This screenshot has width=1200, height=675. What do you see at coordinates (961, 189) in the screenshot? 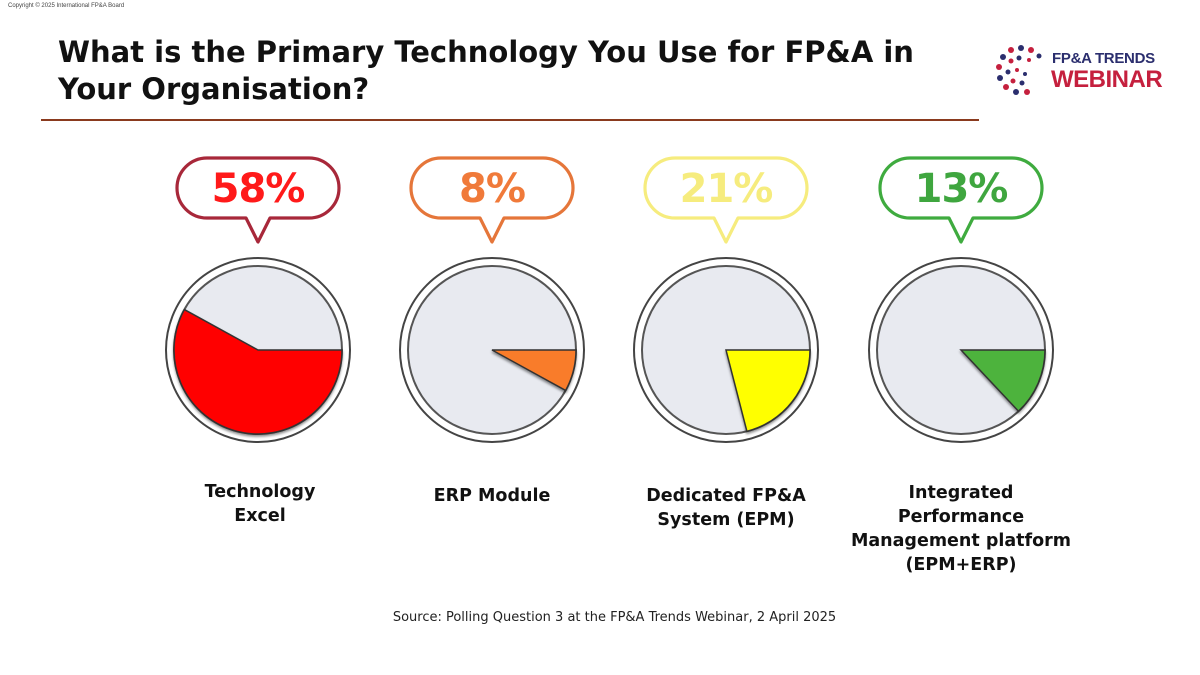
I see `data-label: 13%` at bounding box center [961, 189].